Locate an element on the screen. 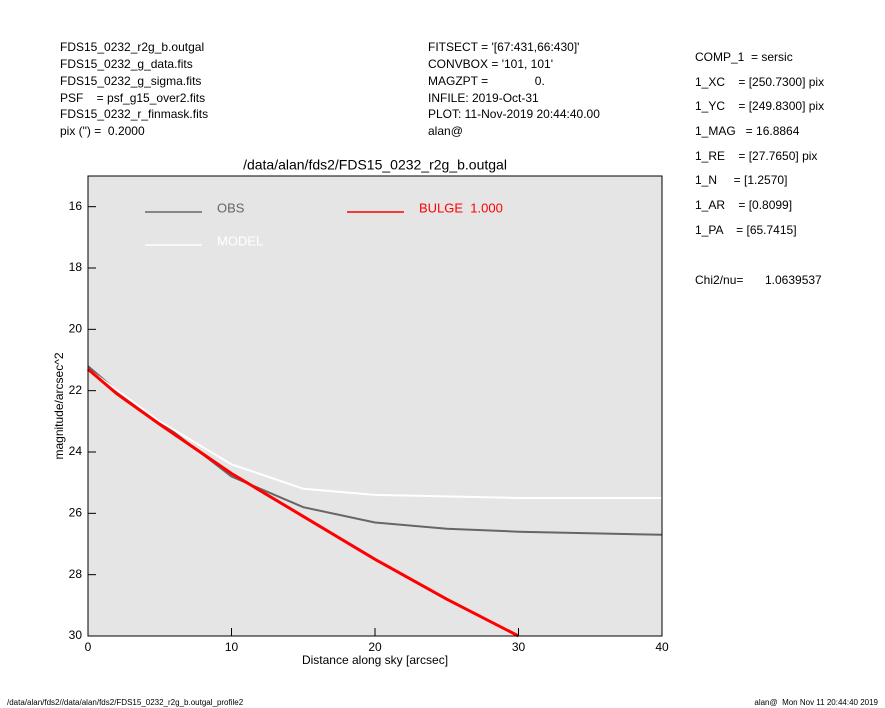  y-tick-label: 22 is located at coordinates (76, 390).